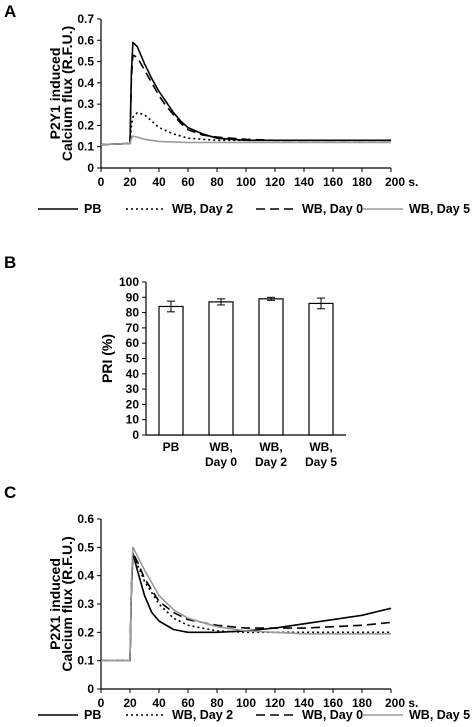 This screenshot has height=727, width=474. What do you see at coordinates (133, 313) in the screenshot?
I see `y-tick-label: 80` at bounding box center [133, 313].